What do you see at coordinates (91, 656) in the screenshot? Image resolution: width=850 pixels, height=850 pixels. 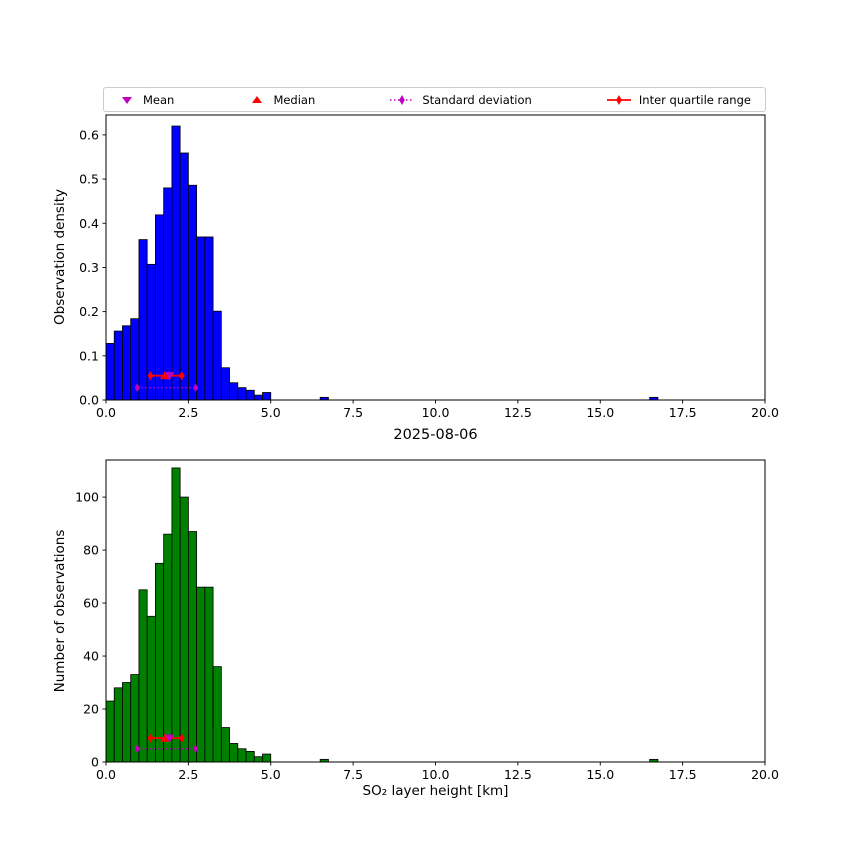 I see `y-tick-label: 40` at bounding box center [91, 656].